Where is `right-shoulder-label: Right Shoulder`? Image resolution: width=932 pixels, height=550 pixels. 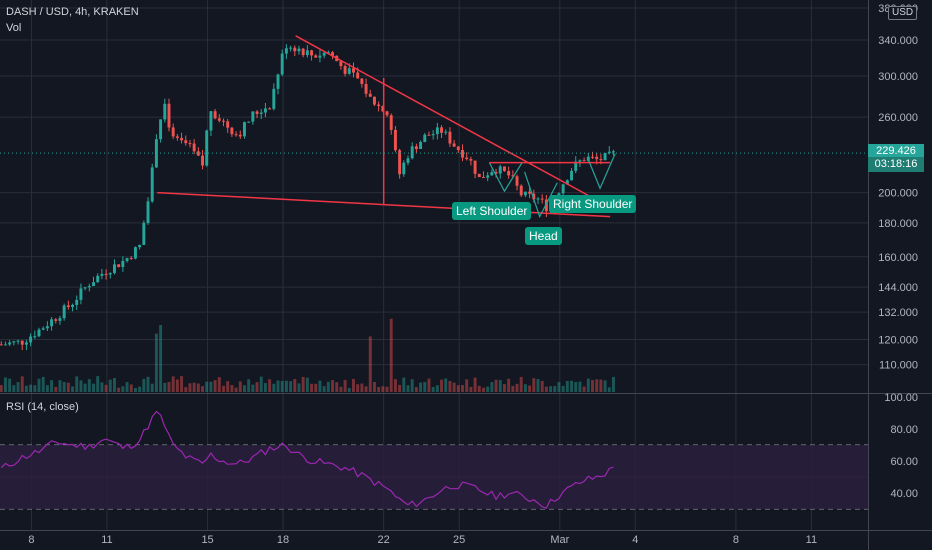 right-shoulder-label: Right Shoulder is located at coordinates (593, 204).